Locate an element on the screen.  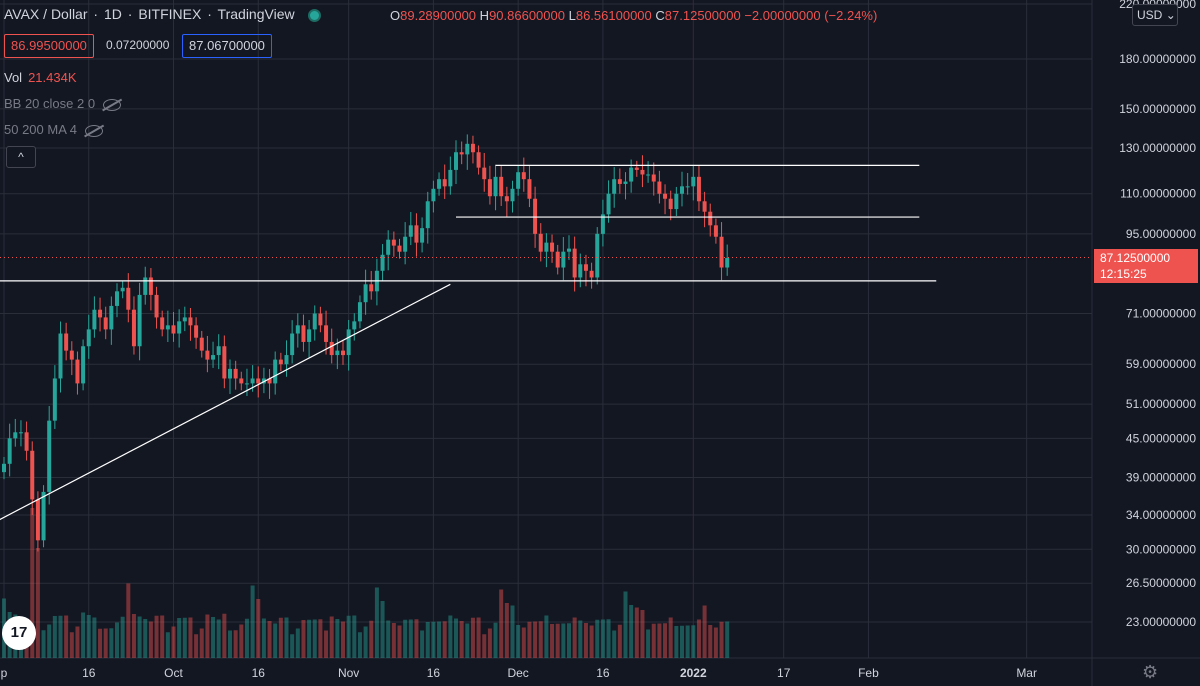
collapse-legend-button: ^ is located at coordinates (21, 157).